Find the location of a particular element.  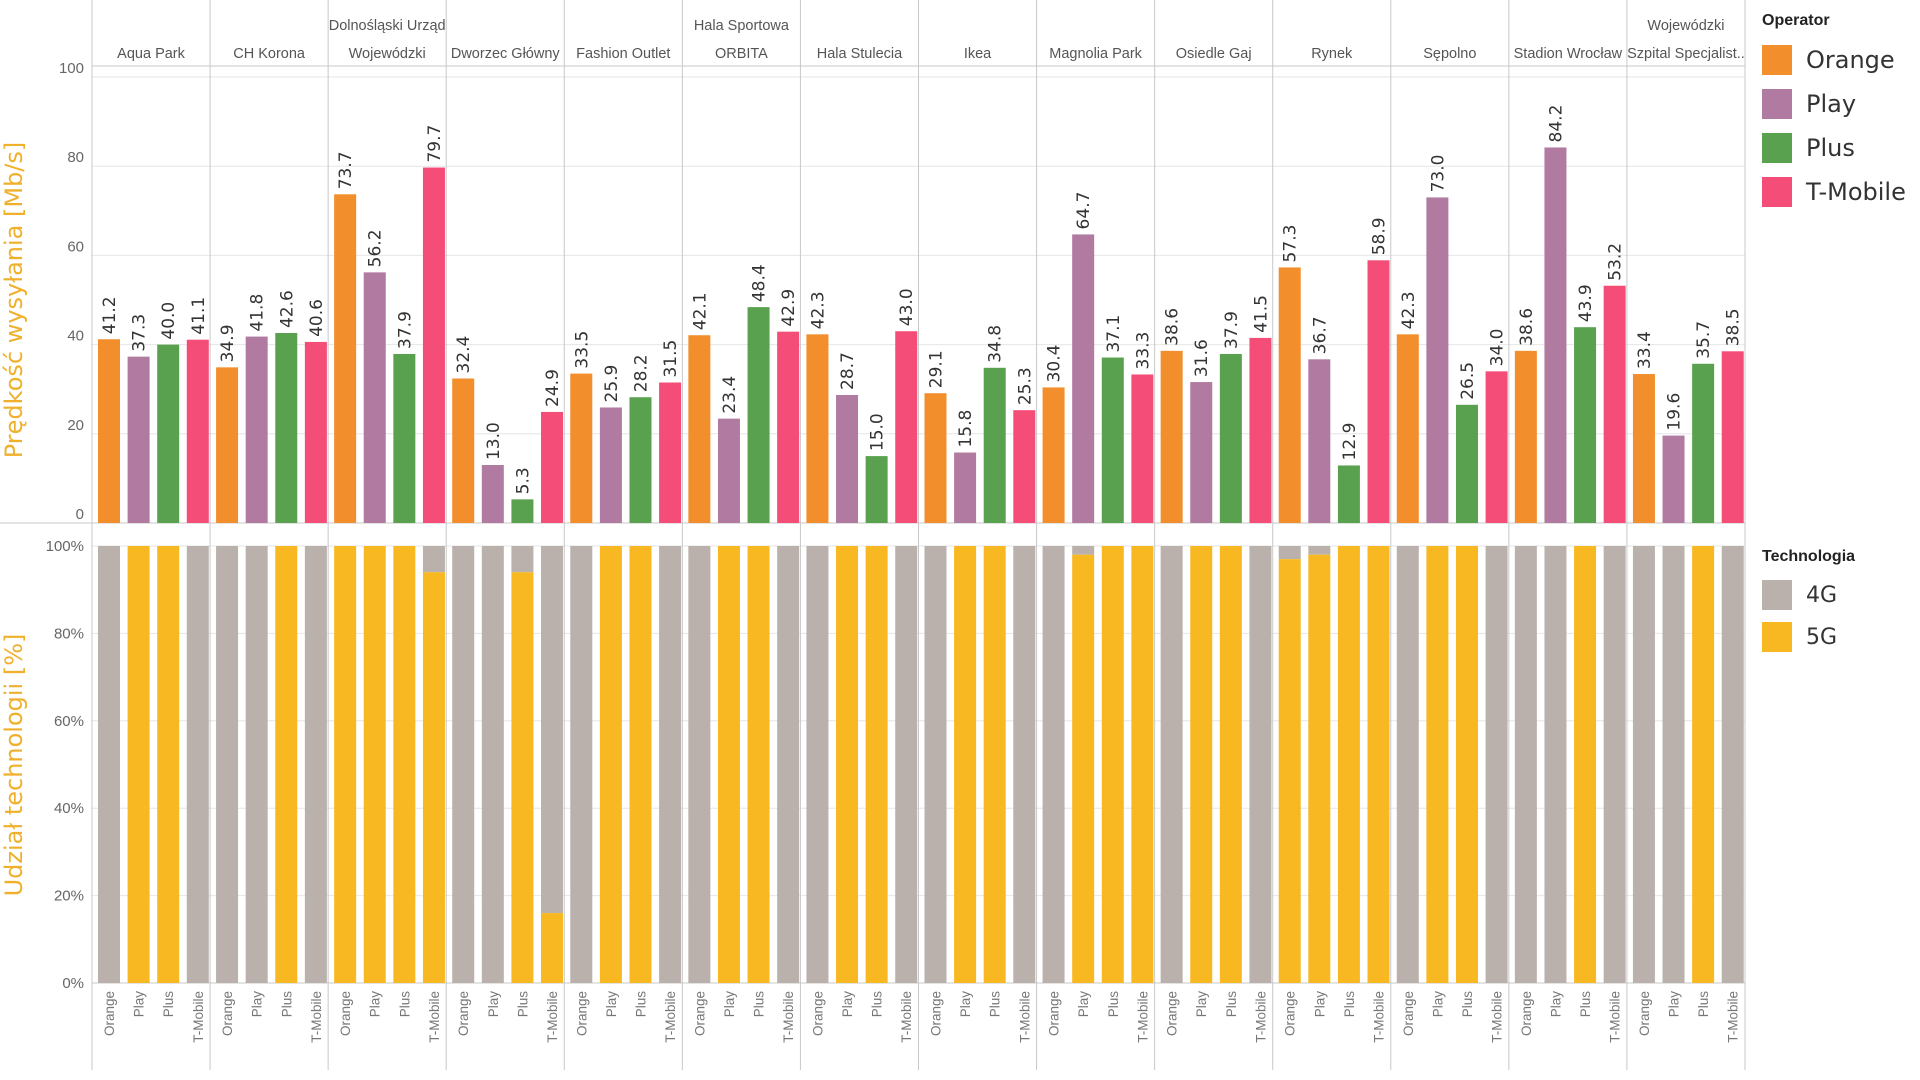

group-label: Sępolno is located at coordinates (1449, 54).